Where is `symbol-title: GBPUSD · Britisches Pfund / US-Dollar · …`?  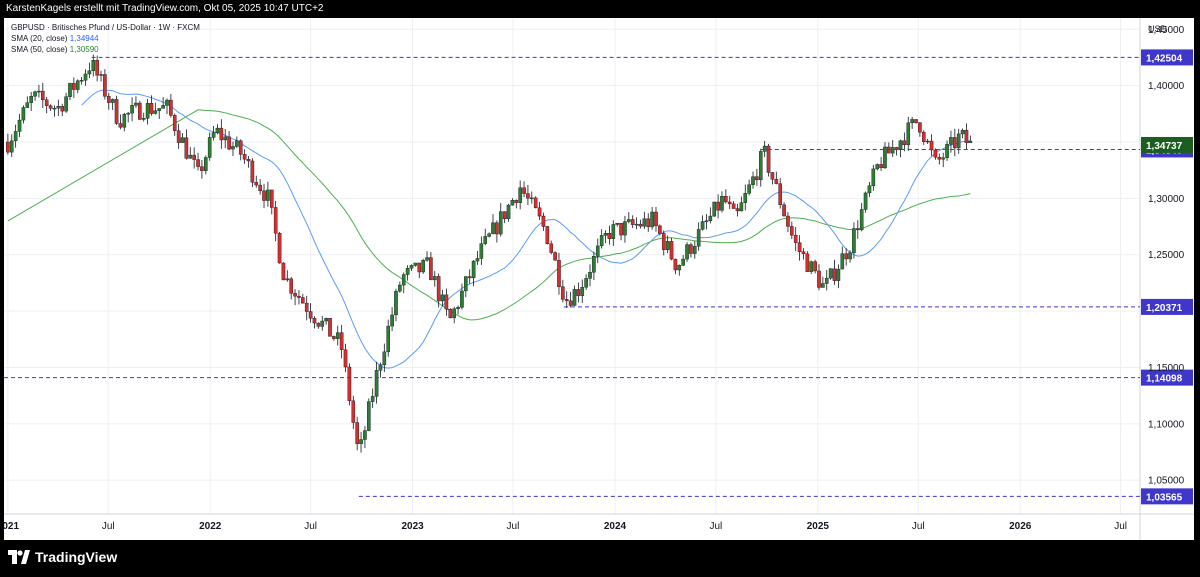 symbol-title: GBPUSD · Britisches Pfund / US-Dollar · … is located at coordinates (105, 27).